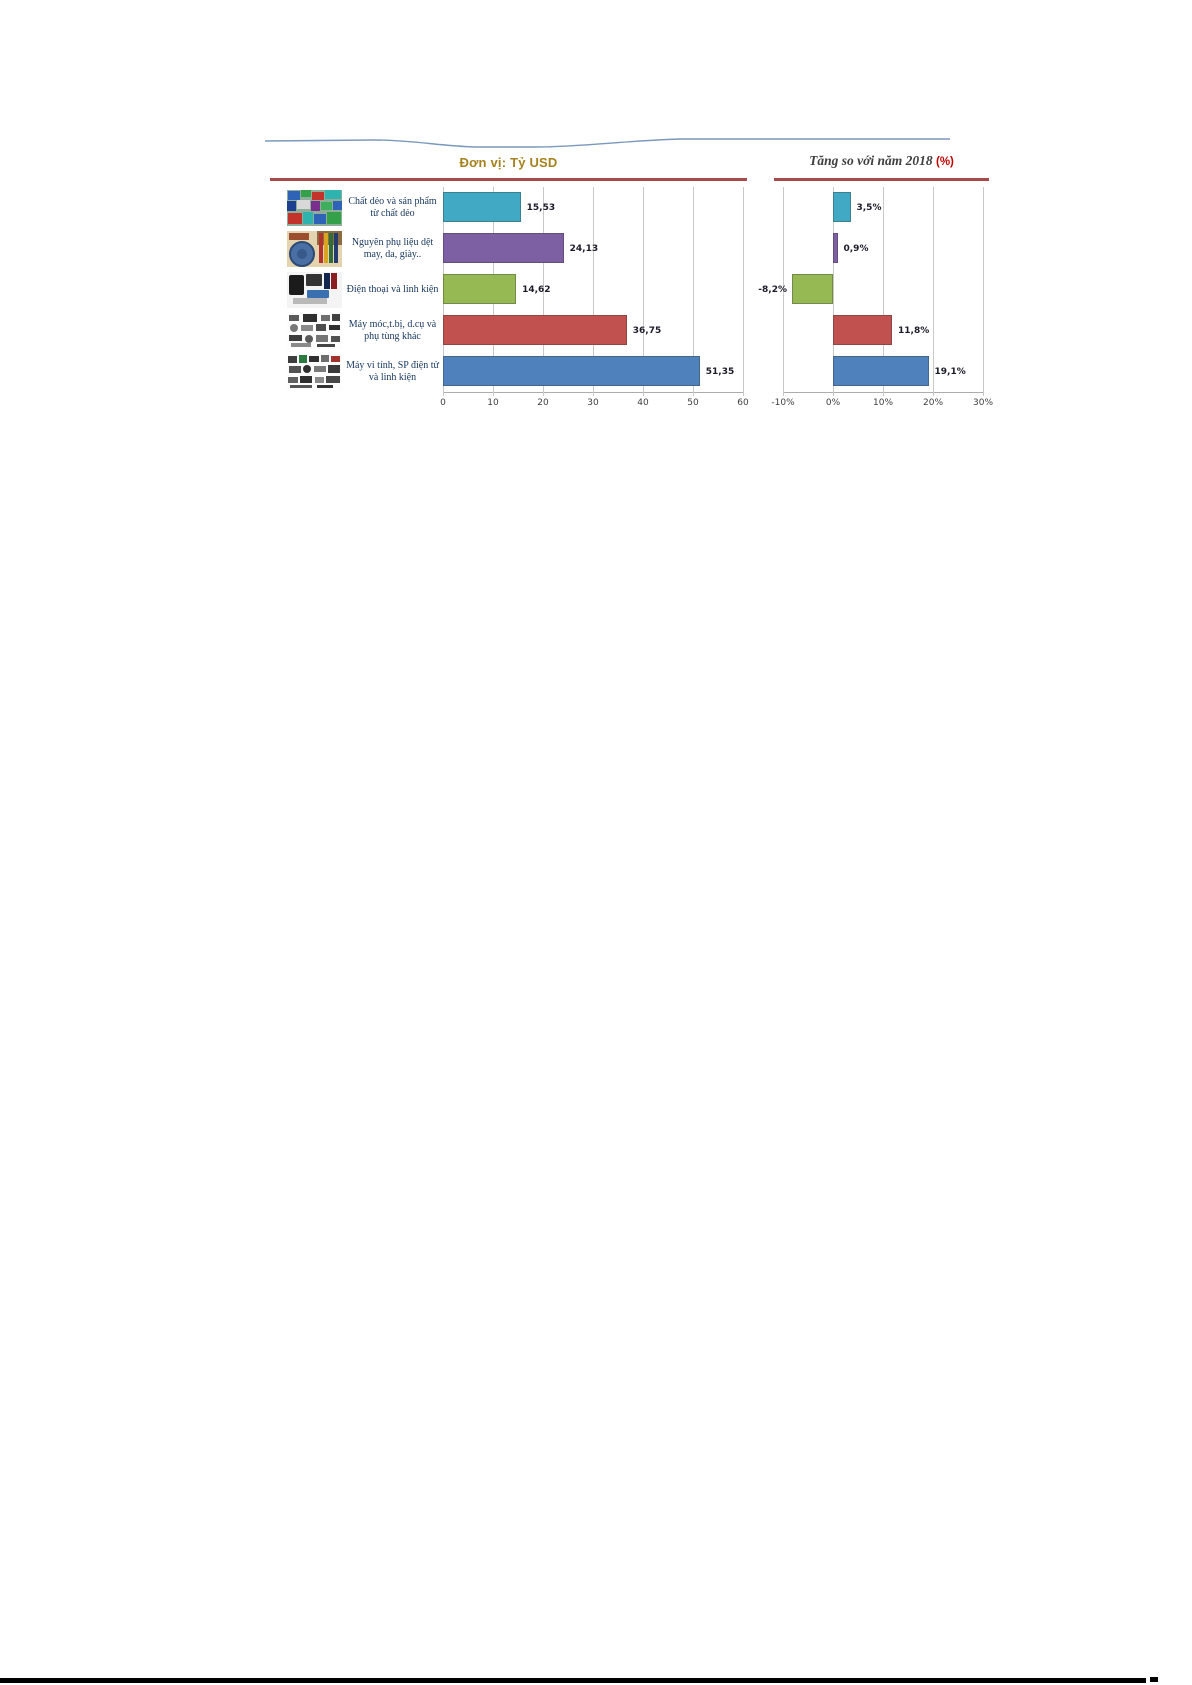 The image size is (1192, 1685). Describe the element at coordinates (772, 289) in the screenshot. I see `value-label: -8,2%` at that location.